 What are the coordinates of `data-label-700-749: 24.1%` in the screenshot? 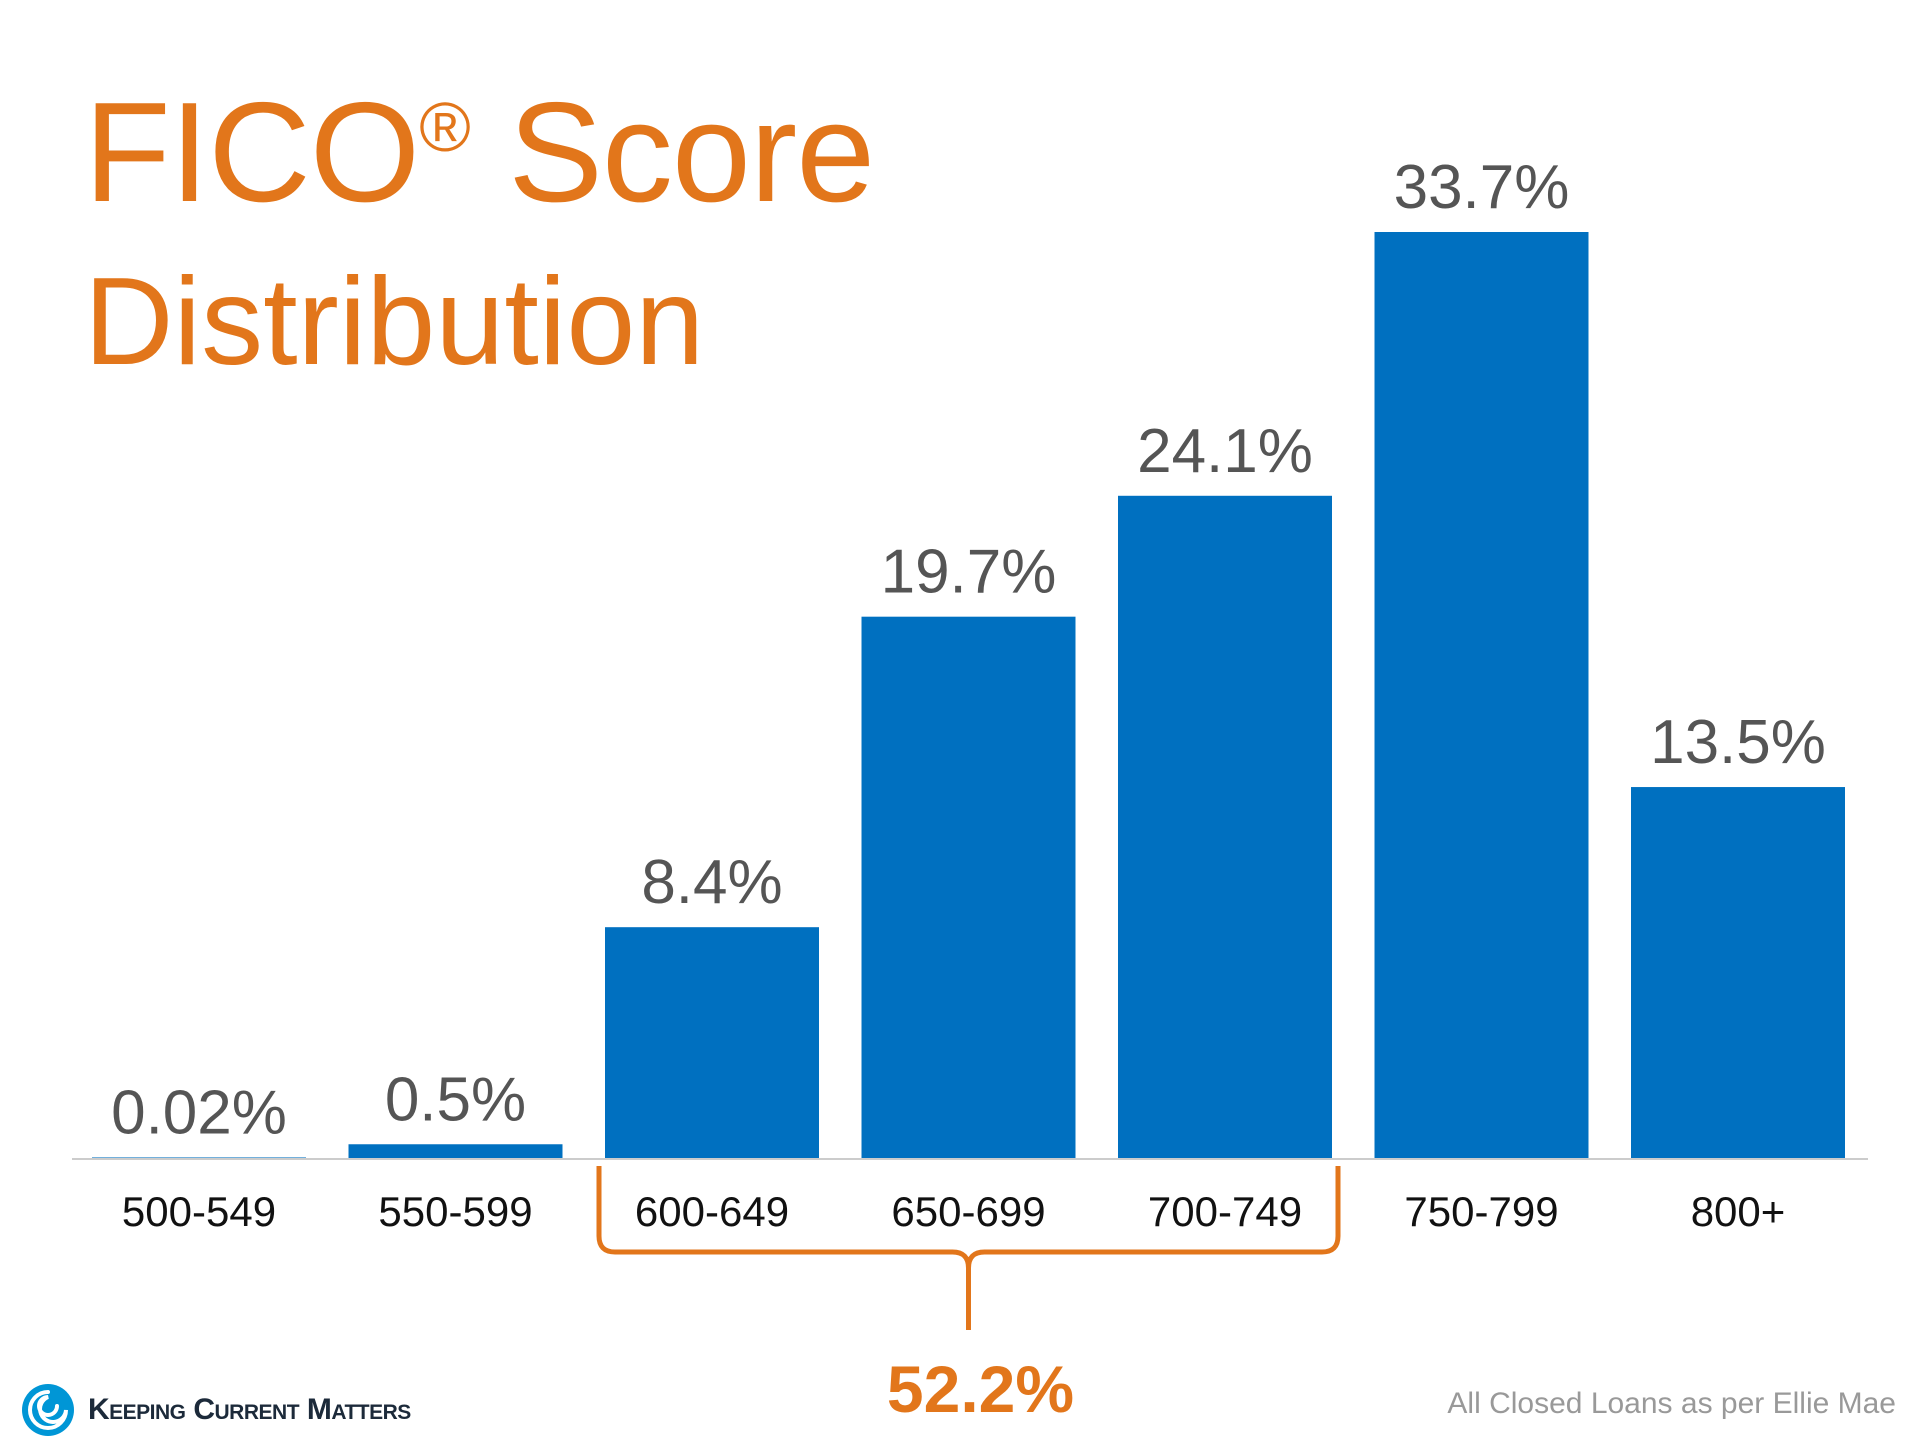 It's located at (1225, 451).